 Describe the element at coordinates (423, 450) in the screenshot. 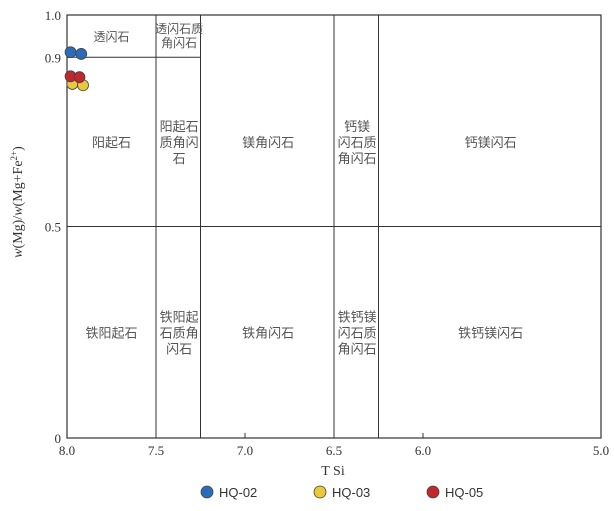

I see `x-tick-label: 6.0` at that location.